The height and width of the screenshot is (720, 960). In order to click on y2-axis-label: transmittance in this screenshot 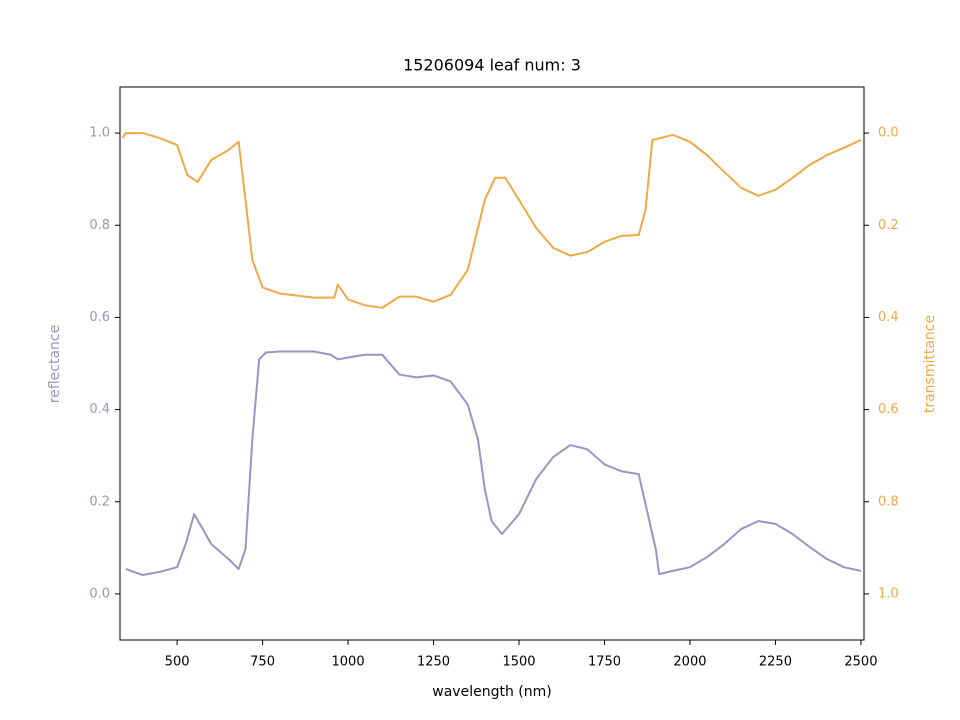, I will do `click(930, 364)`.